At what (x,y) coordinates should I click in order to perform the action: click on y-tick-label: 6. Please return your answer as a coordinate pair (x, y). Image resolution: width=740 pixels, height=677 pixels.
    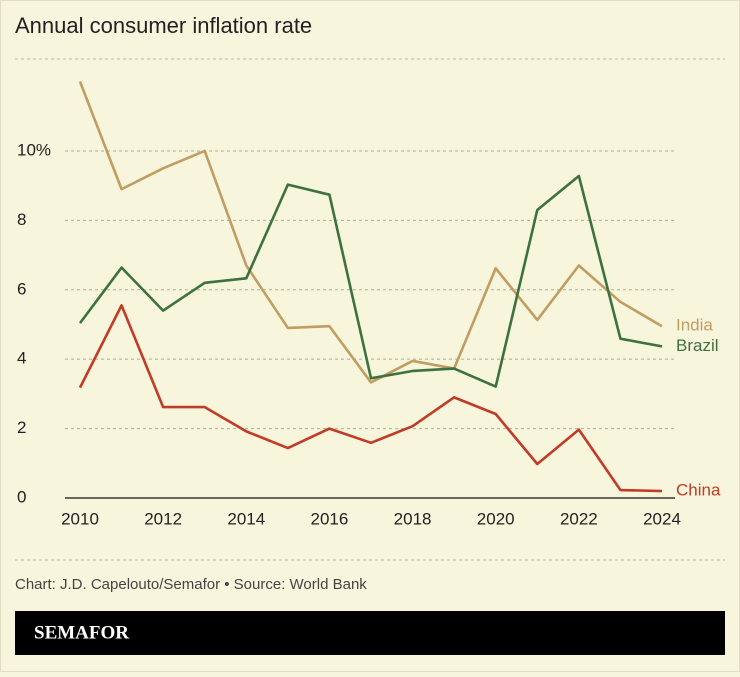
    Looking at the image, I should click on (21, 288).